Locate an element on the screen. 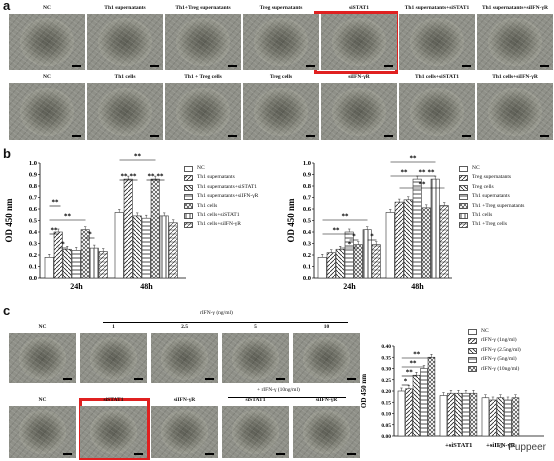  wechat-icon: ⚬ is located at coordinates (501, 447).